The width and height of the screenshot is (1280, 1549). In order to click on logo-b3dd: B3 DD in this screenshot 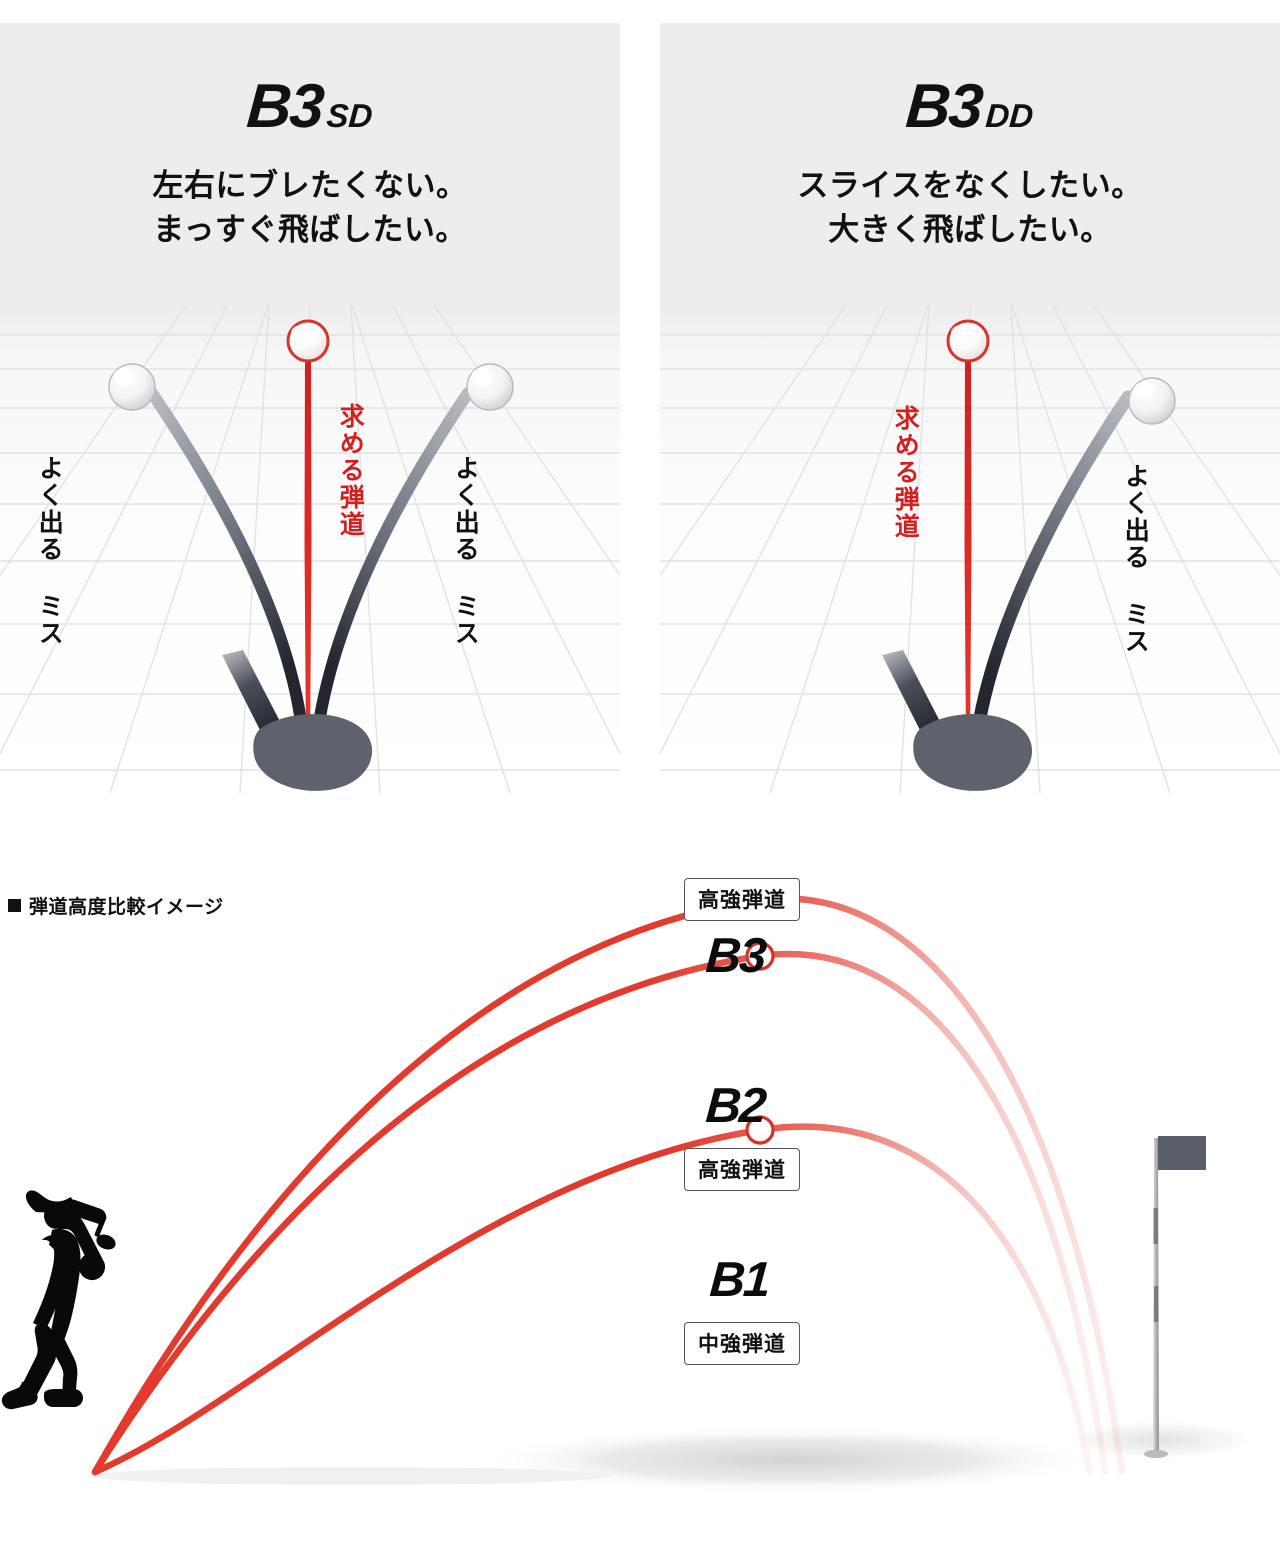, I will do `click(970, 106)`.